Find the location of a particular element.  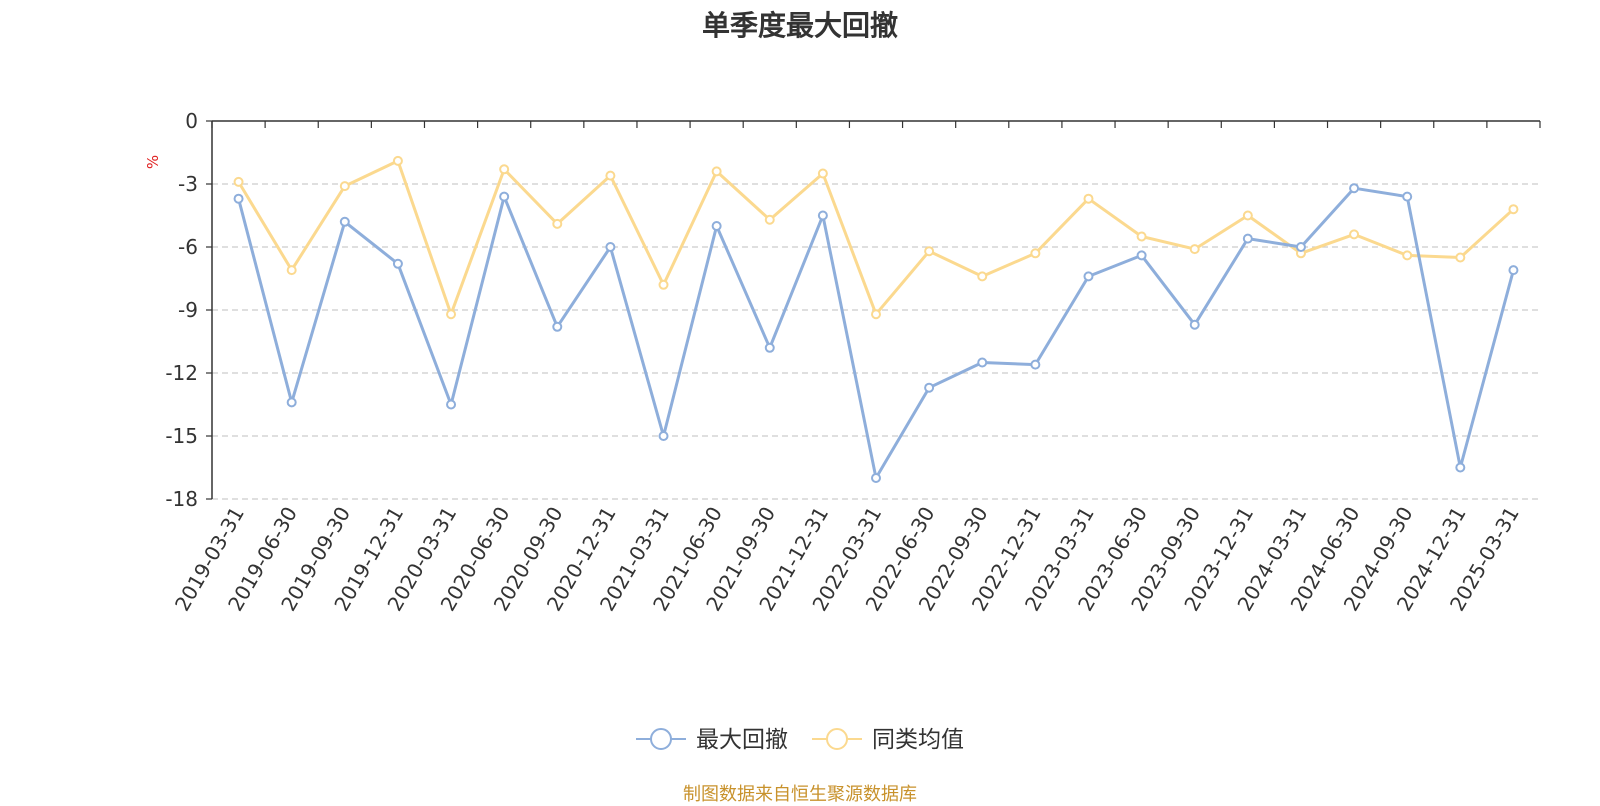

y-tick-label: -12 is located at coordinates (181, 373).